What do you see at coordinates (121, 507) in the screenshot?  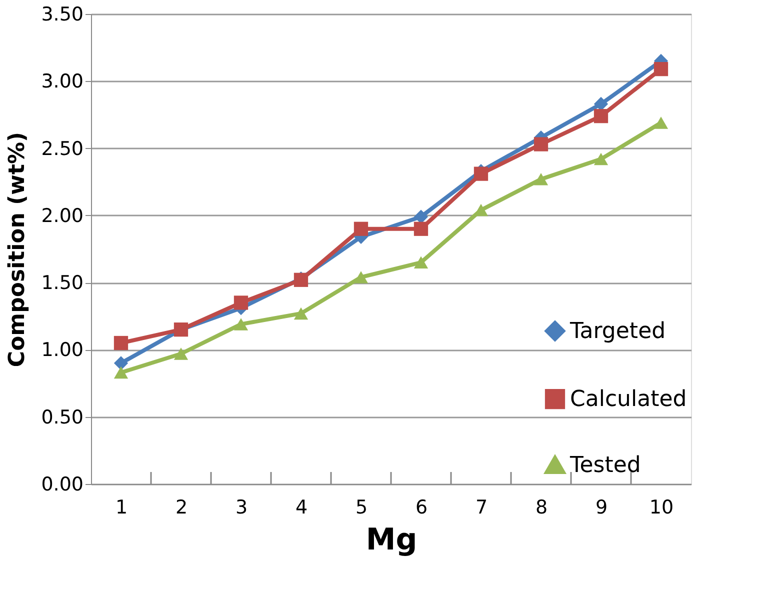 I see `x-tick-label: 1` at bounding box center [121, 507].